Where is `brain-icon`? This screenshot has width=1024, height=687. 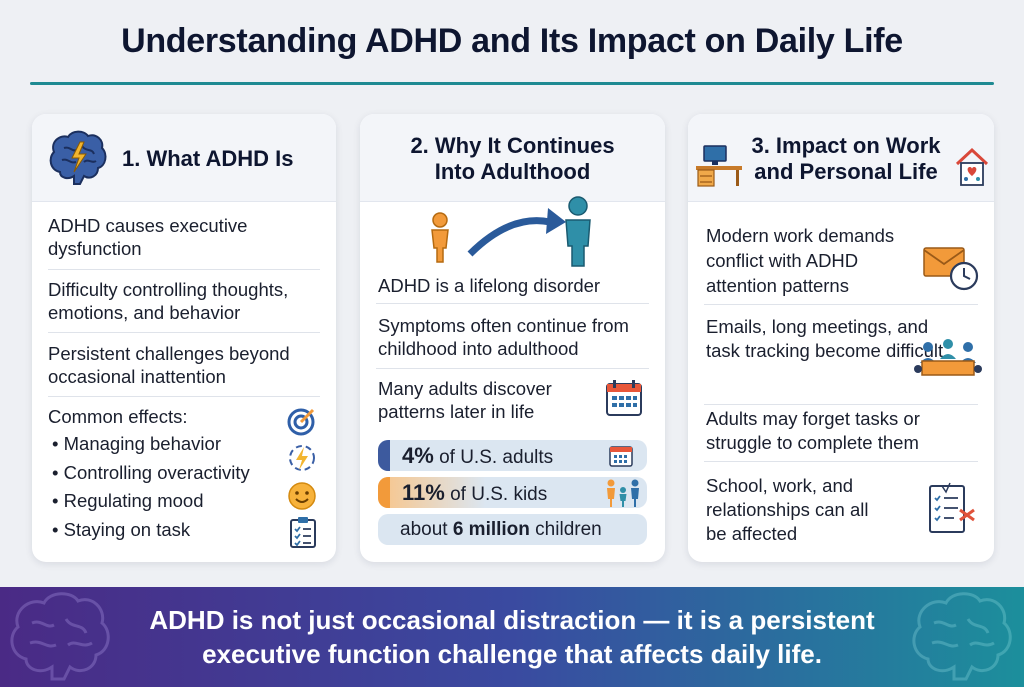 brain-icon is located at coordinates (78, 157).